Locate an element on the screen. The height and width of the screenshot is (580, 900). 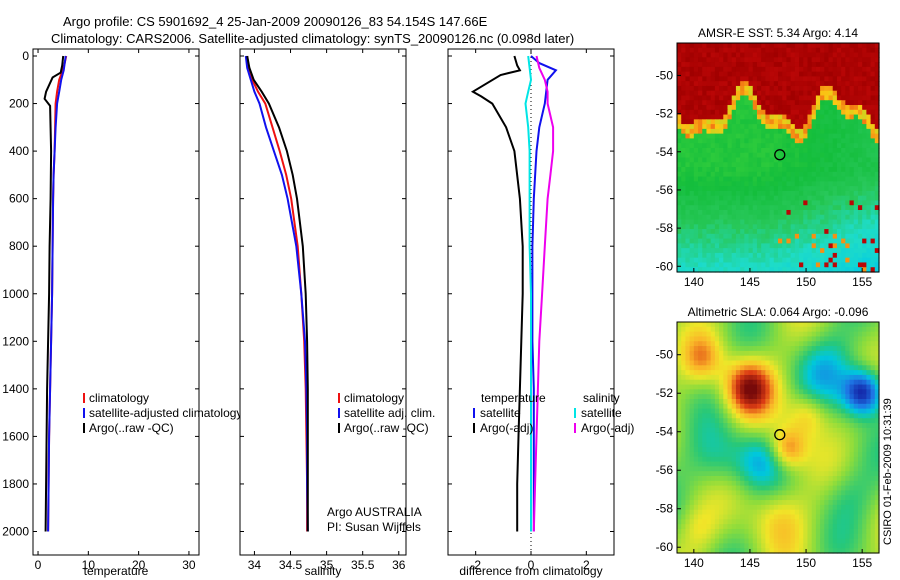
series-line is located at coordinates (528, 293).